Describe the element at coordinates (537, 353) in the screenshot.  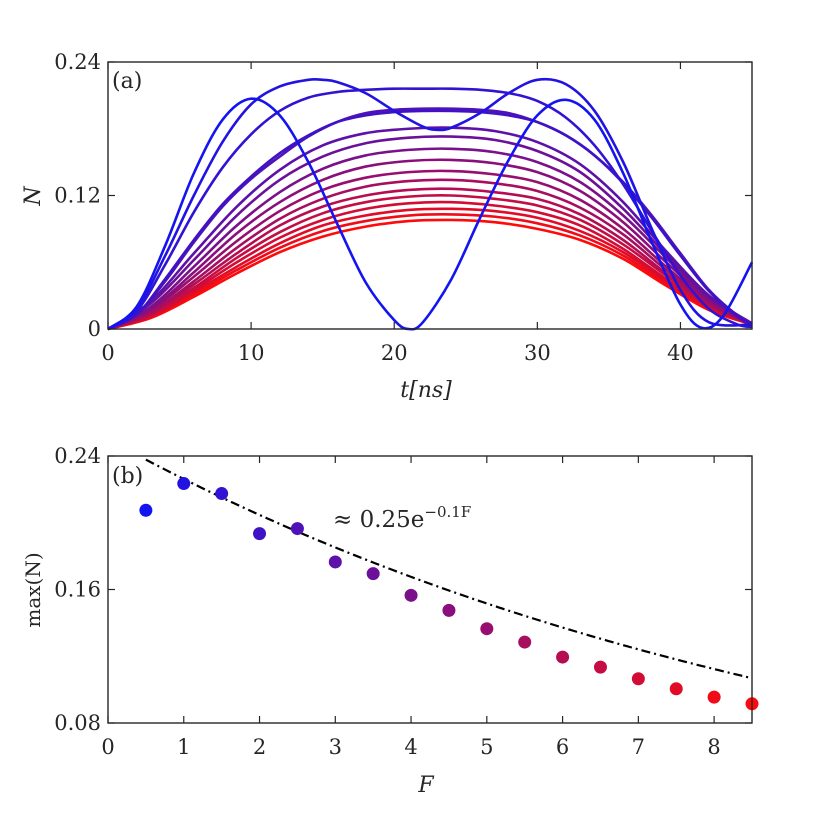
I see `panel-a-xtick-label: 30` at that location.